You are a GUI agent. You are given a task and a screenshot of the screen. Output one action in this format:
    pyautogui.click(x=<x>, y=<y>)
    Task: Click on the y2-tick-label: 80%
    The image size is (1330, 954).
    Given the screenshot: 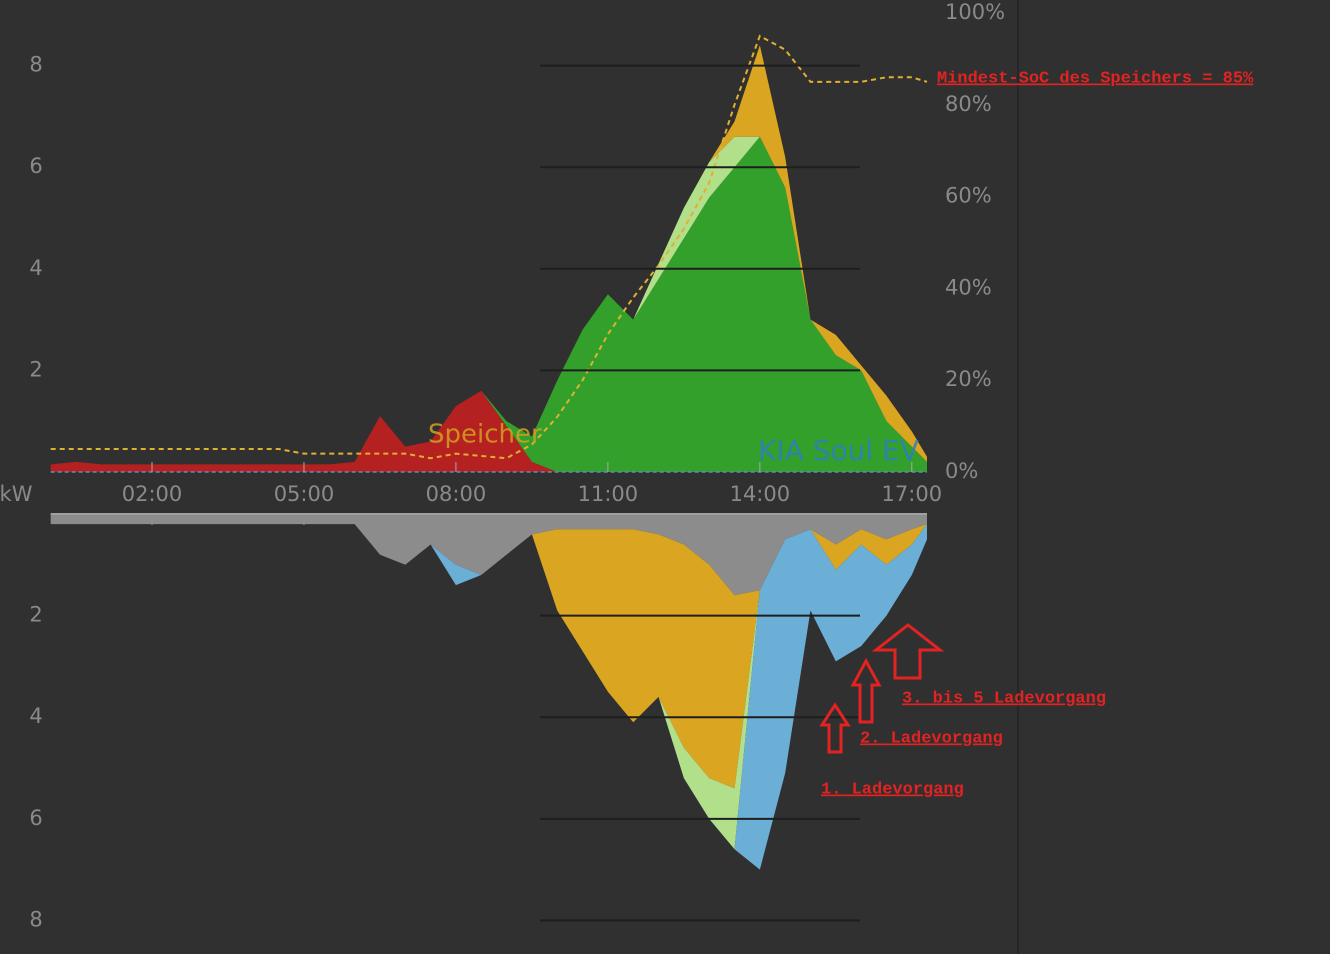 What is the action you would take?
    pyautogui.click(x=968, y=104)
    